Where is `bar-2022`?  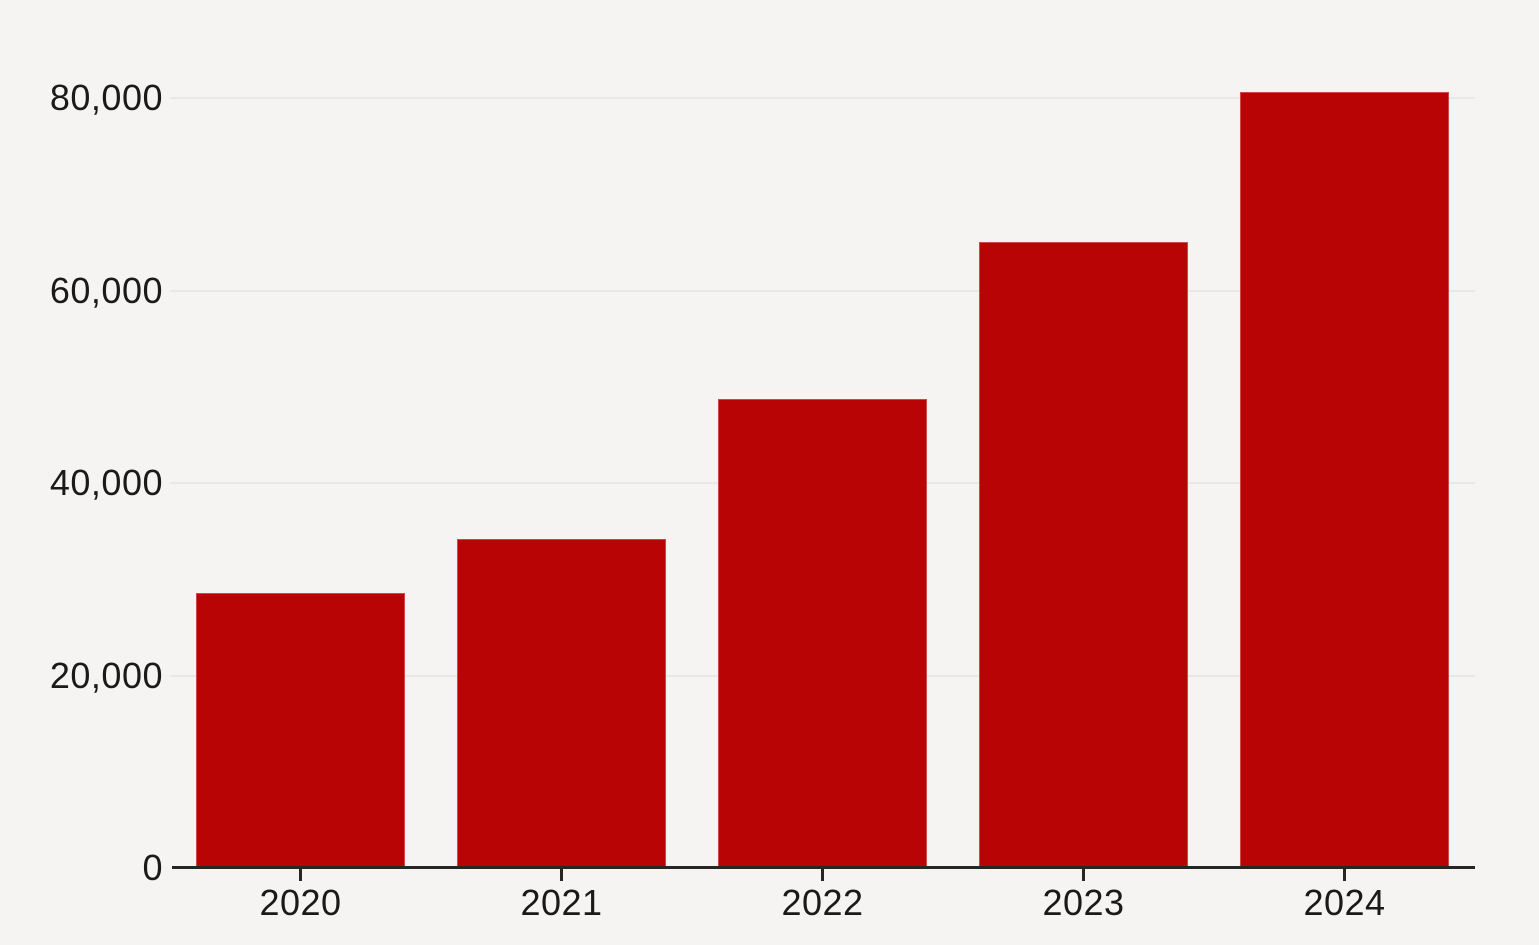 bar-2022 is located at coordinates (822, 633).